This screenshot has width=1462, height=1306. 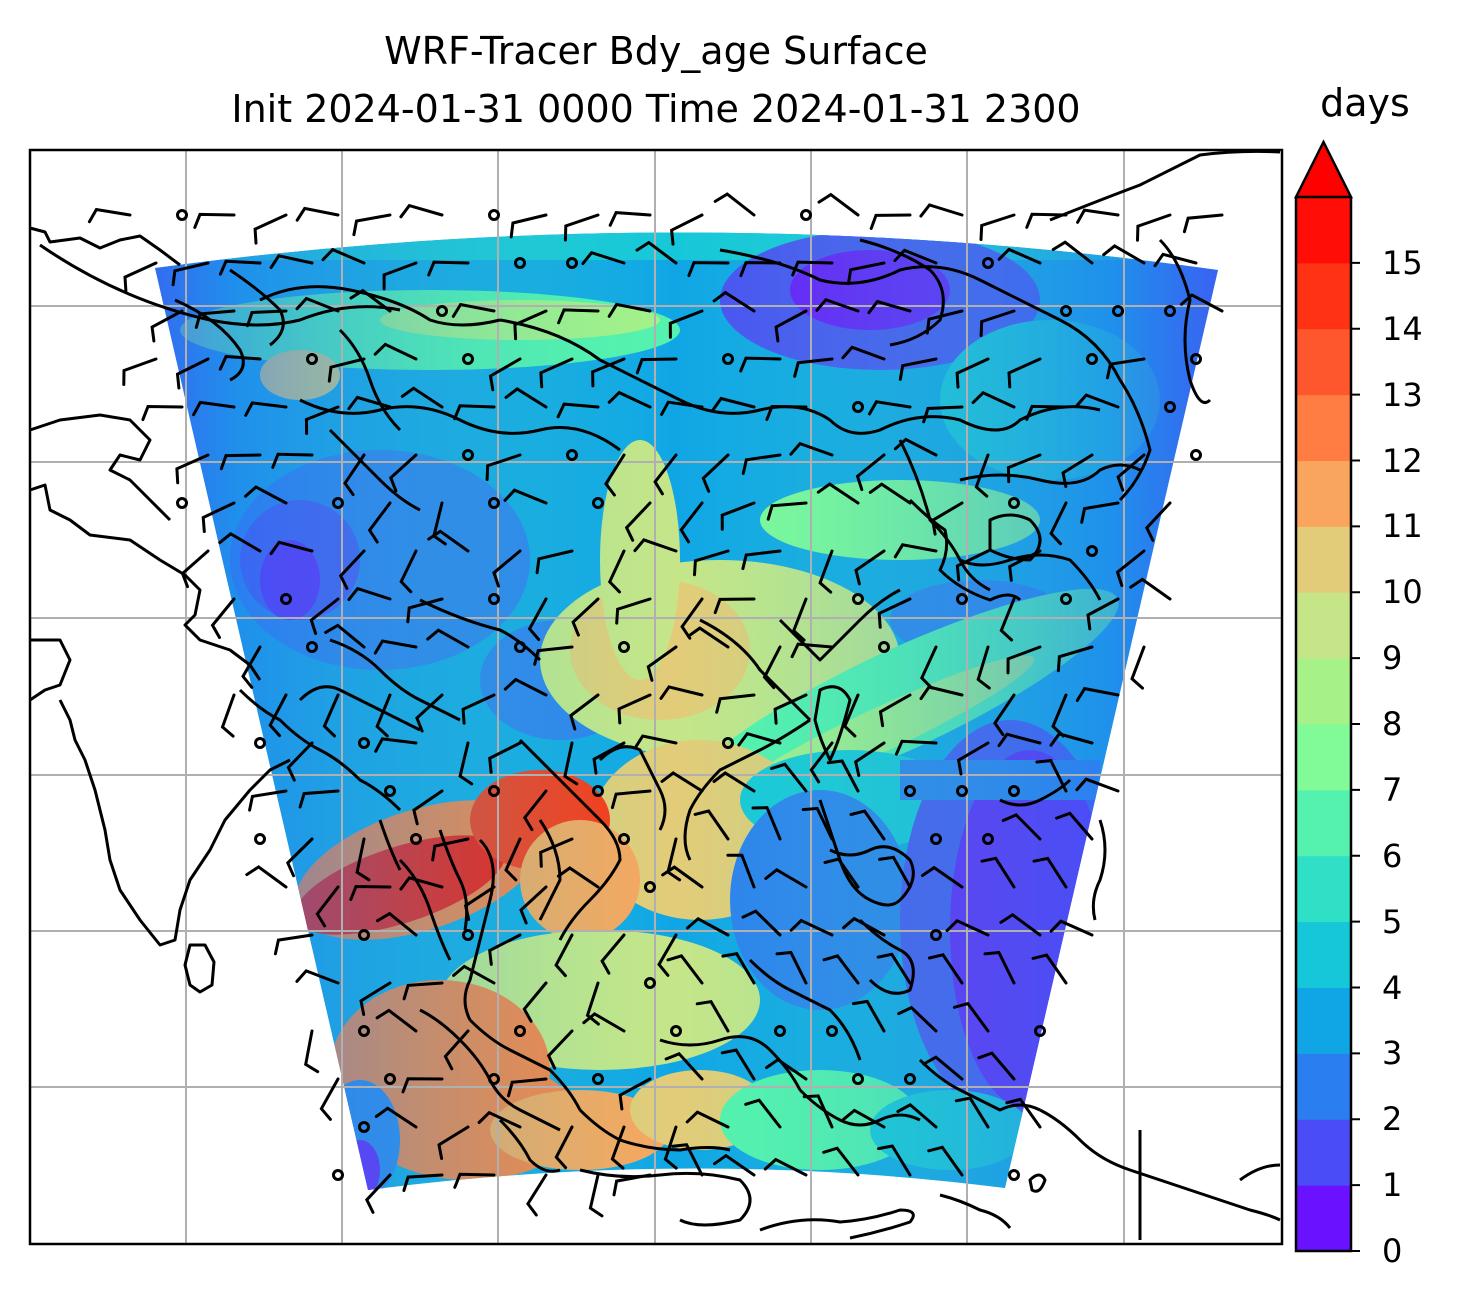 I want to click on colorbar, so click(x=1326, y=696).